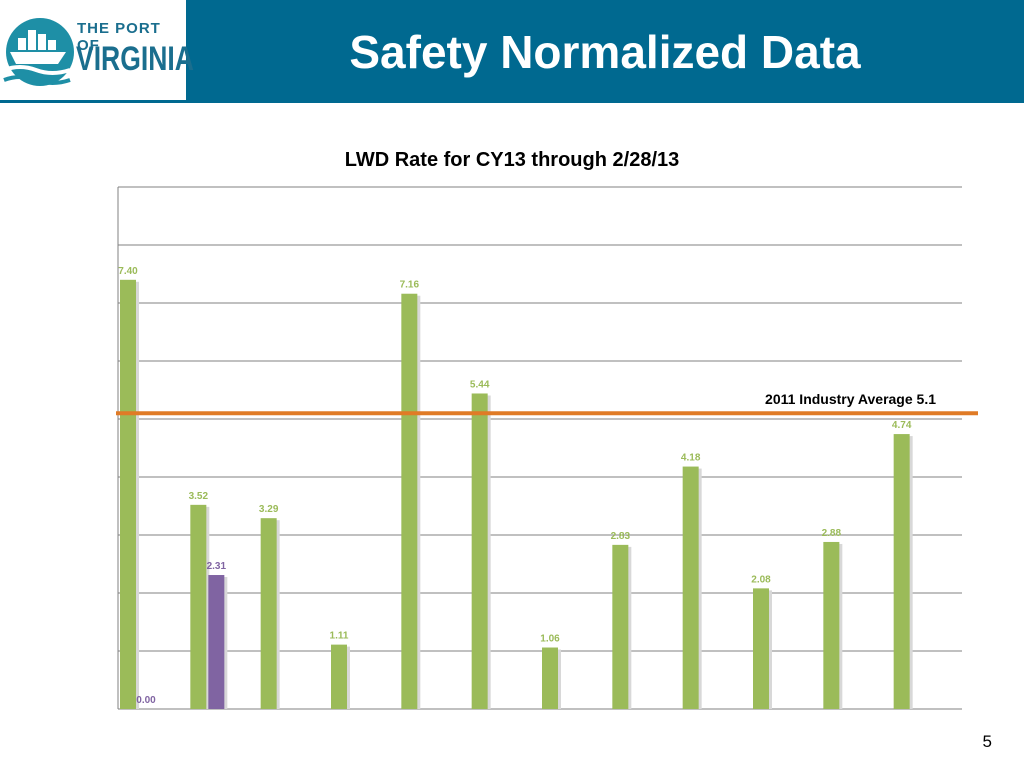  Describe the element at coordinates (339, 636) in the screenshot. I see `data-label: 1.11` at that location.